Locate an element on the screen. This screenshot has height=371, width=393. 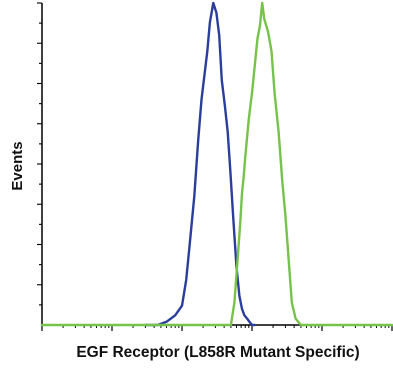
x-axis-label: EGF Receptor (L858R Mutant Specific) is located at coordinates (217, 352).